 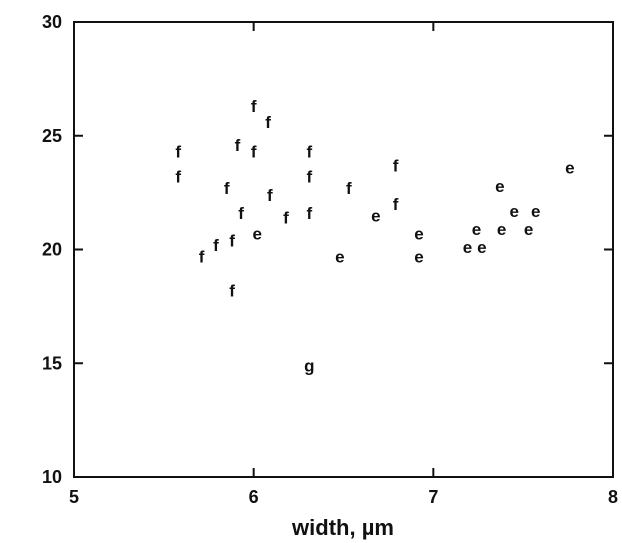 What do you see at coordinates (342, 527) in the screenshot?
I see `x-axis-title: width, µm` at bounding box center [342, 527].